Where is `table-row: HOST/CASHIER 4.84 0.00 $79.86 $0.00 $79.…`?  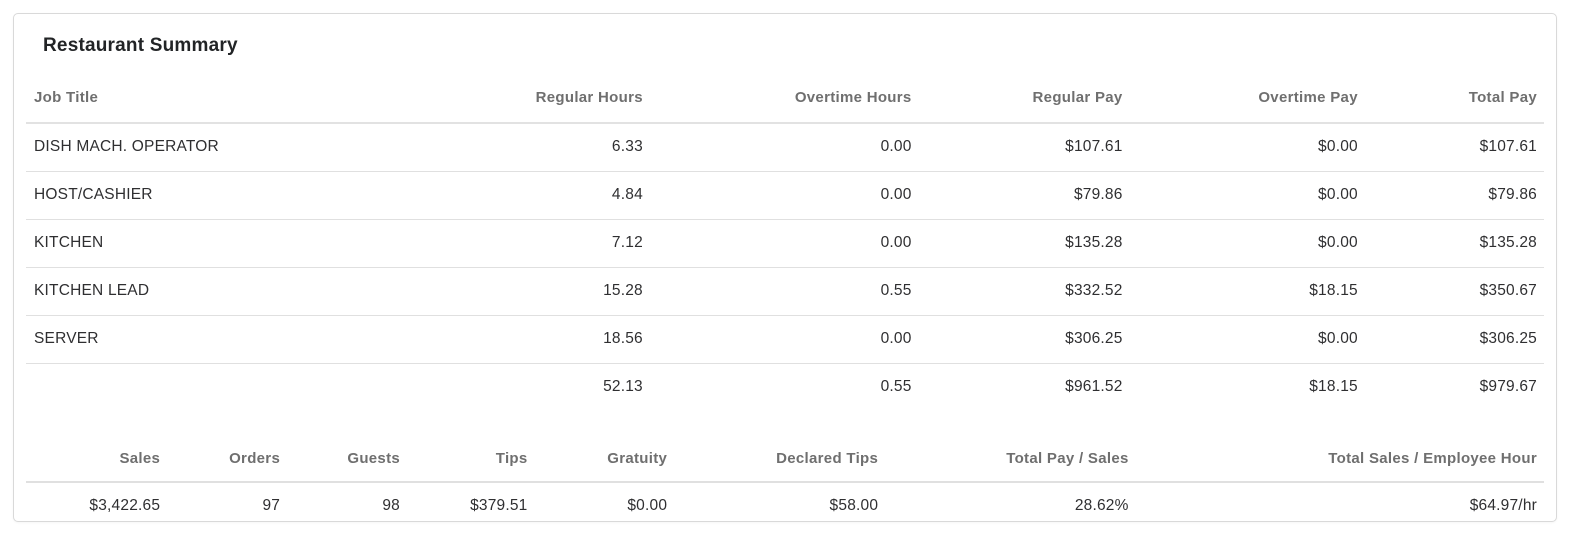 table-row: HOST/CASHIER 4.84 0.00 $79.86 $0.00 $79.… is located at coordinates (785, 195).